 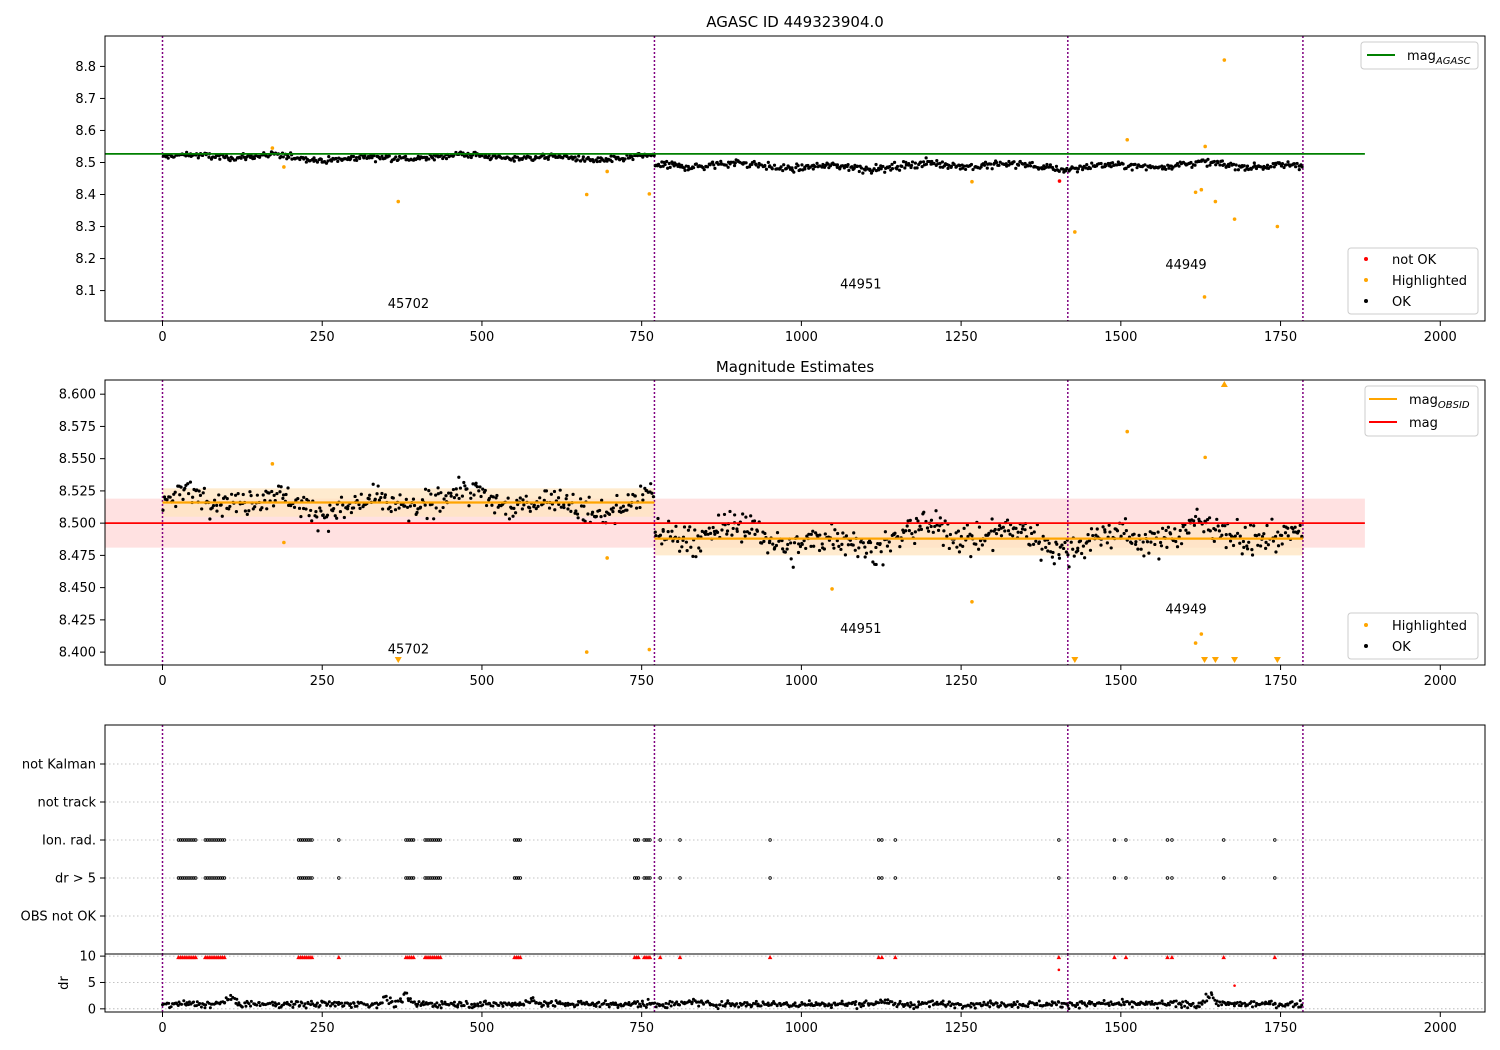 What do you see at coordinates (961, 1028) in the screenshot?
I see `x-tick-label: 1250` at bounding box center [961, 1028].